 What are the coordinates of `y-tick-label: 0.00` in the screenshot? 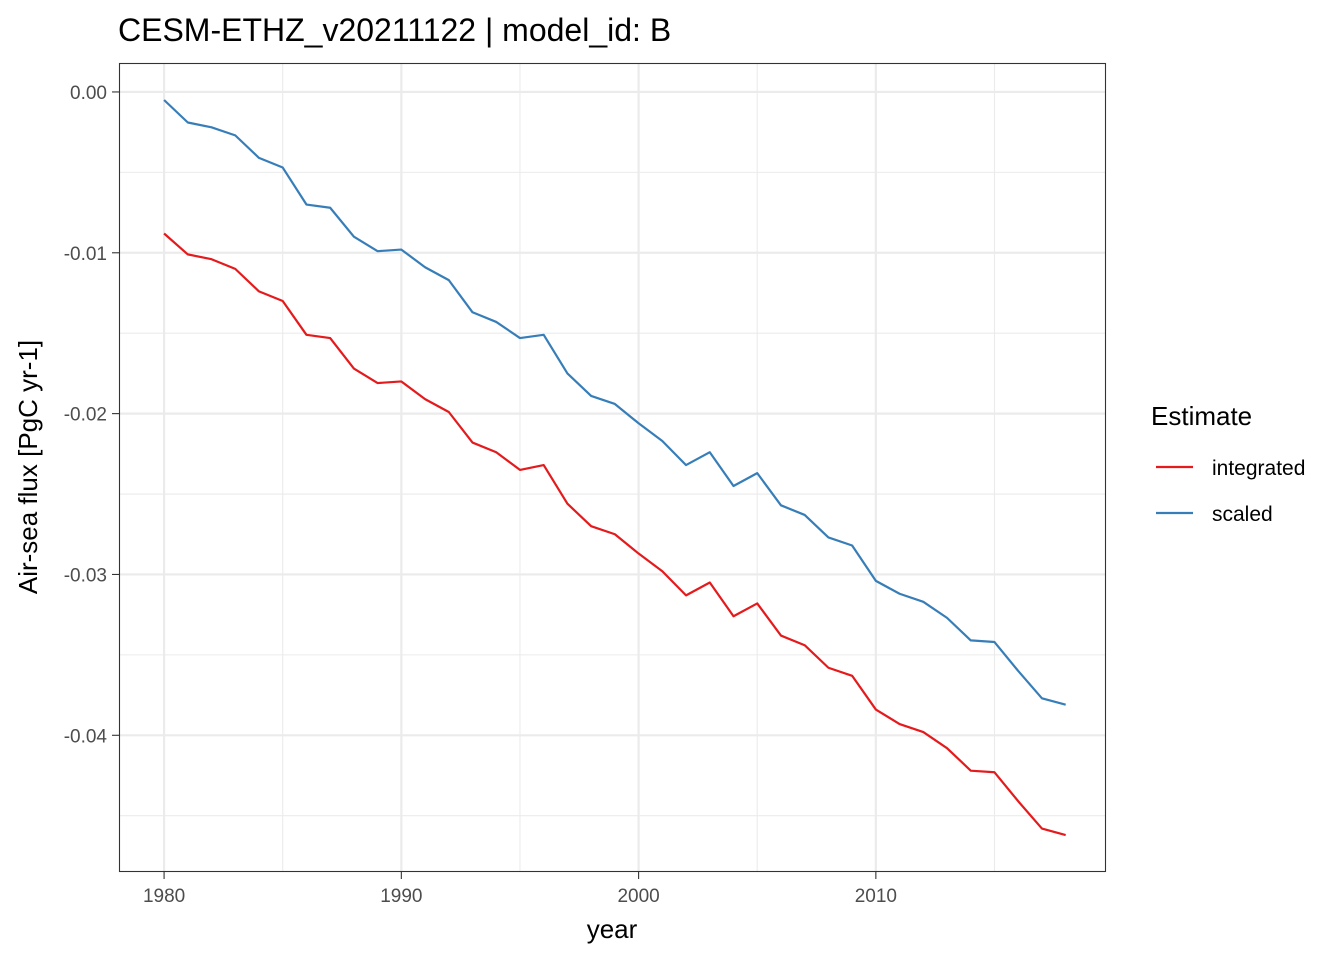 It's located at (88, 93).